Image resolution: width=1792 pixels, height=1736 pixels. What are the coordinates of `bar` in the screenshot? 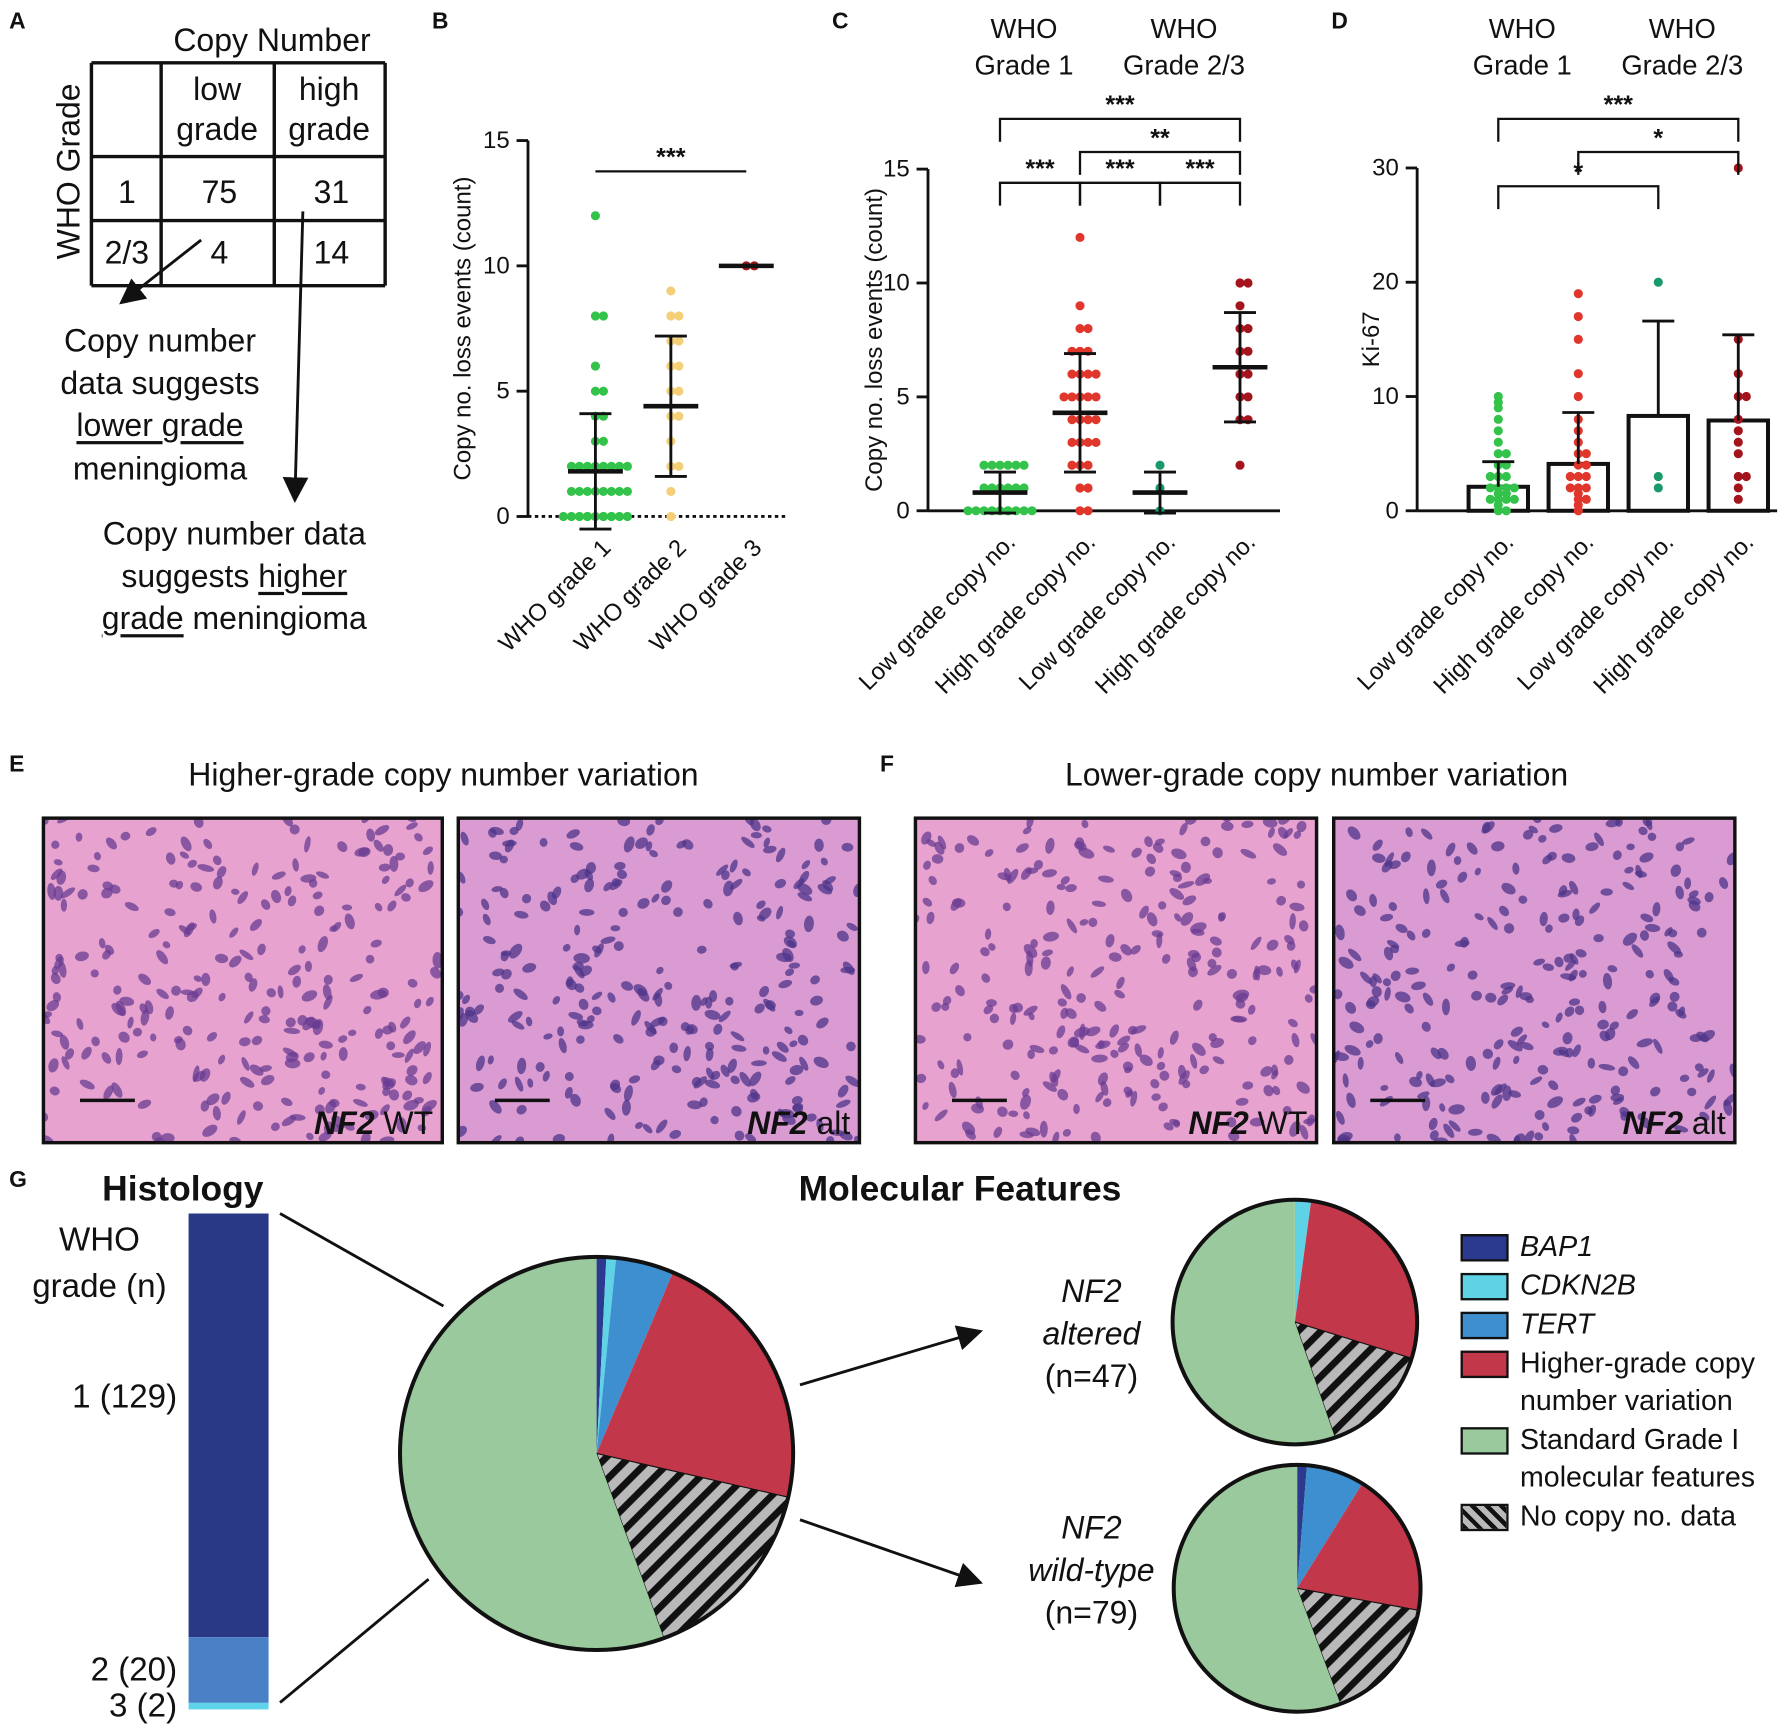 It's located at (1658, 463).